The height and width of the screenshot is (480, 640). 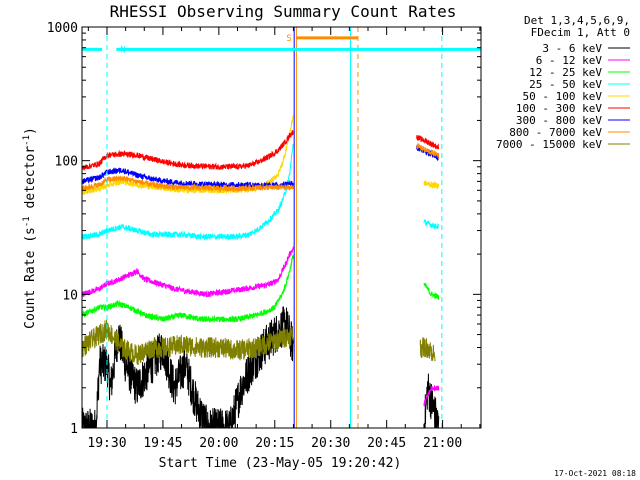 I want to click on y-tick-label: 1, so click(x=74, y=429).